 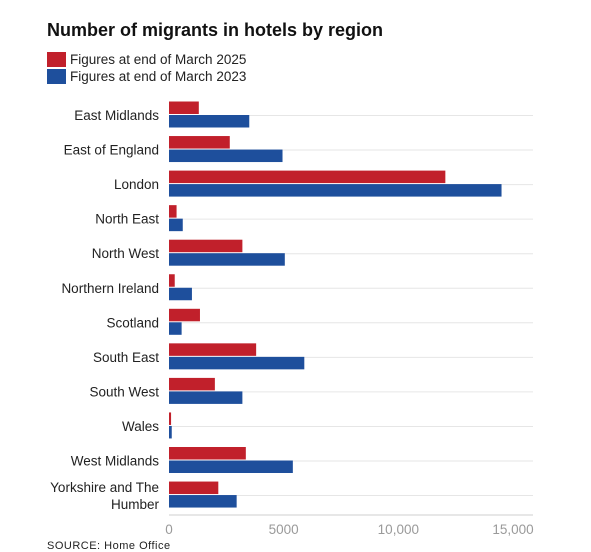 What do you see at coordinates (398, 529) in the screenshot?
I see `x-tick-label: 10,000` at bounding box center [398, 529].